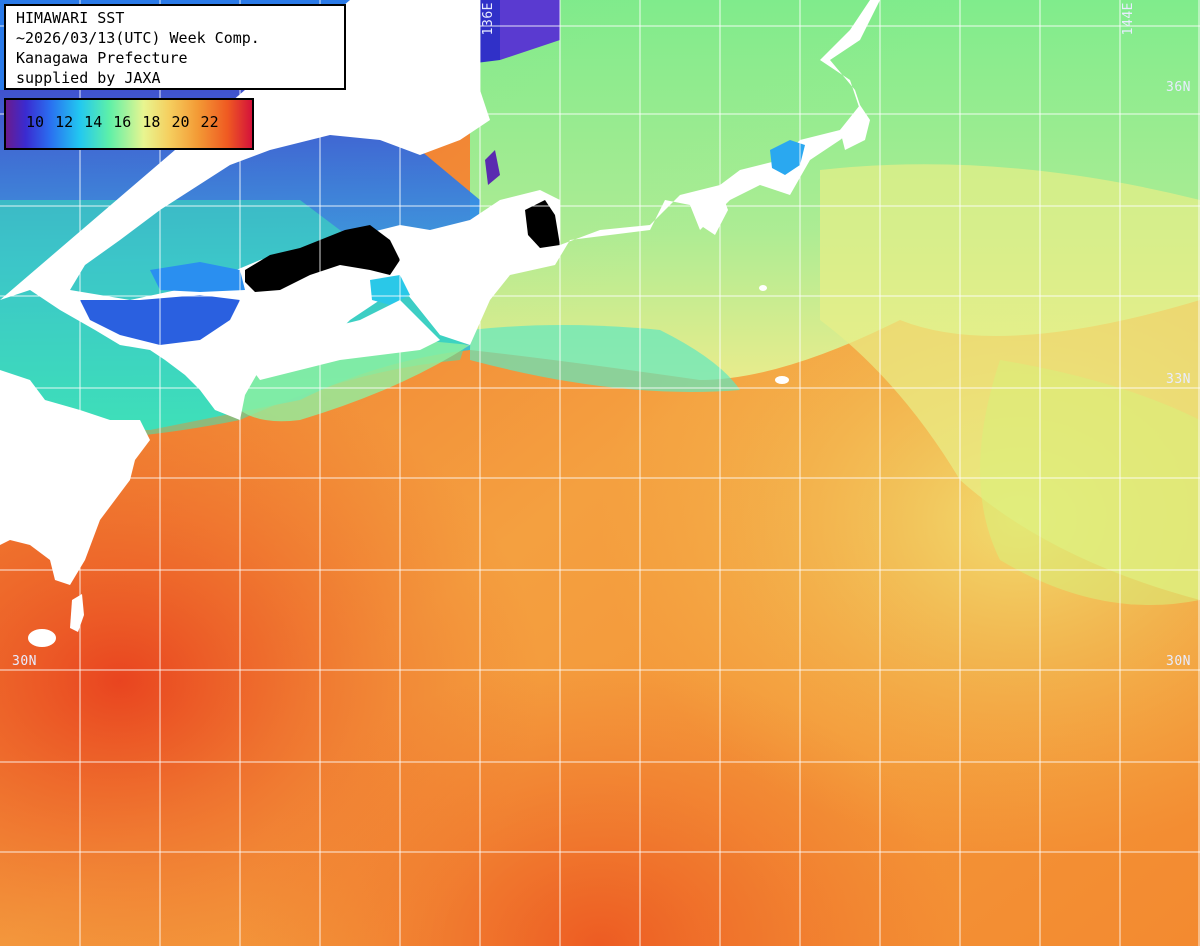 The width and height of the screenshot is (1200, 946). Describe the element at coordinates (88, 78) in the screenshot. I see `title-line-credit: supplied by JAXA` at that location.